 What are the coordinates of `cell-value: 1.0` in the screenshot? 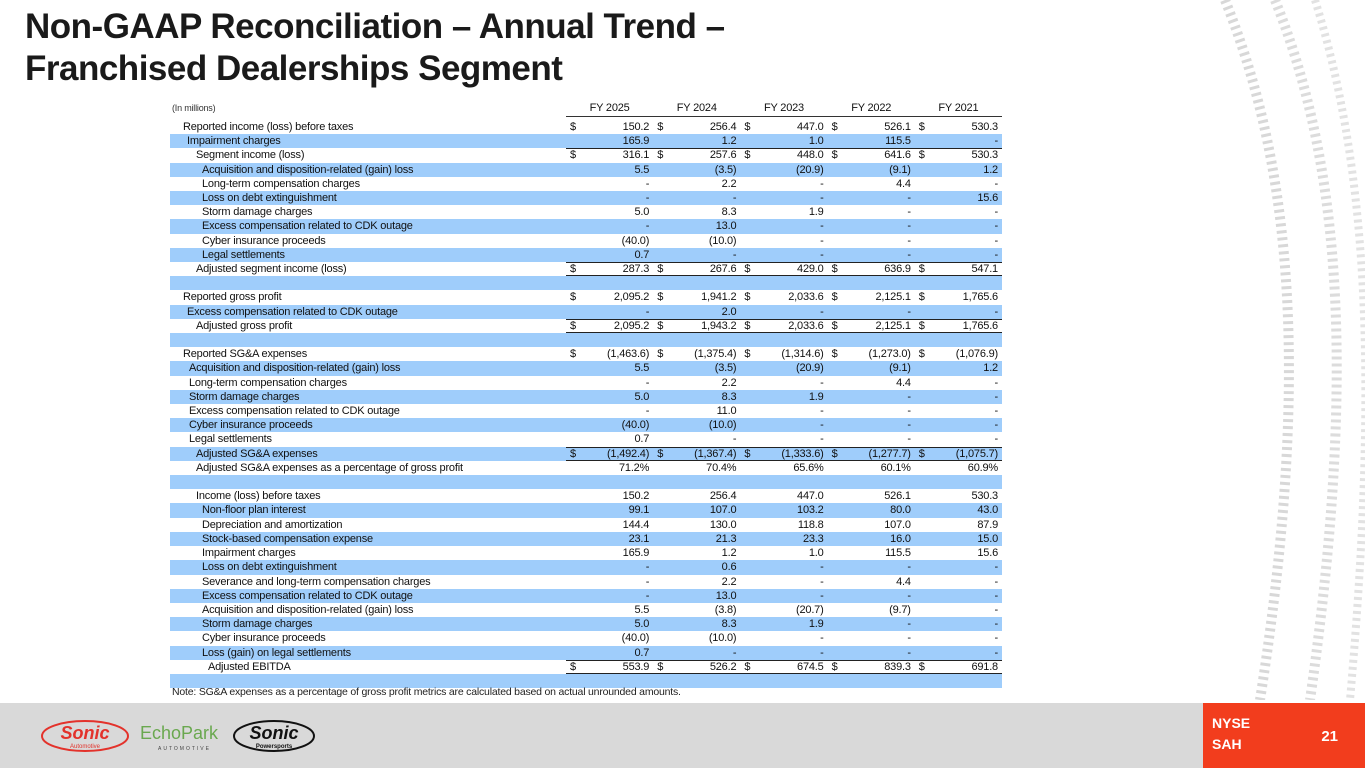 It's located at (816, 141).